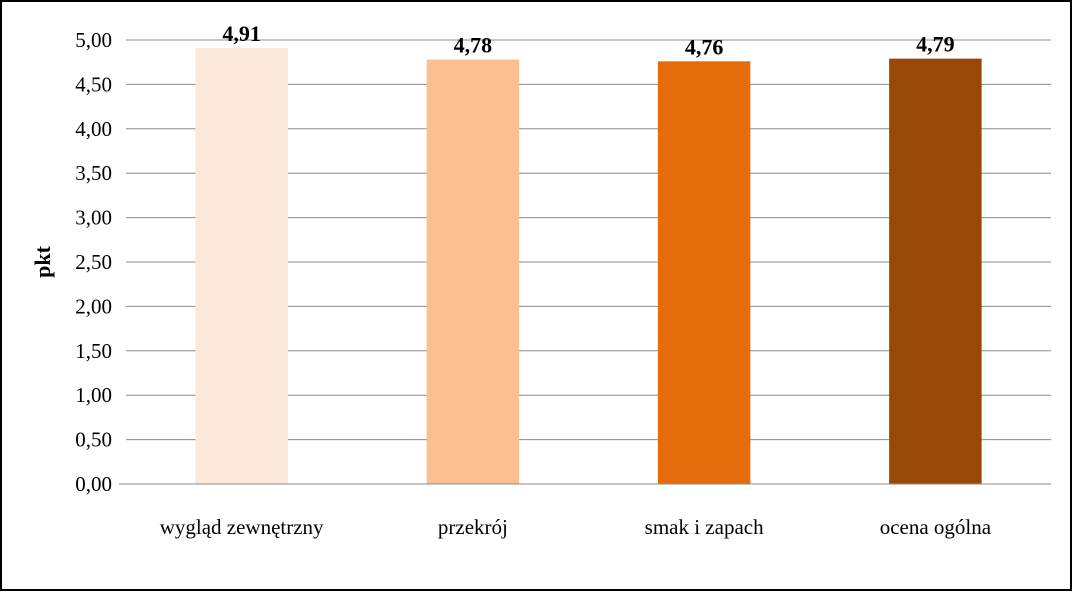  What do you see at coordinates (936, 527) in the screenshot?
I see `category-label: ocena ogólna` at bounding box center [936, 527].